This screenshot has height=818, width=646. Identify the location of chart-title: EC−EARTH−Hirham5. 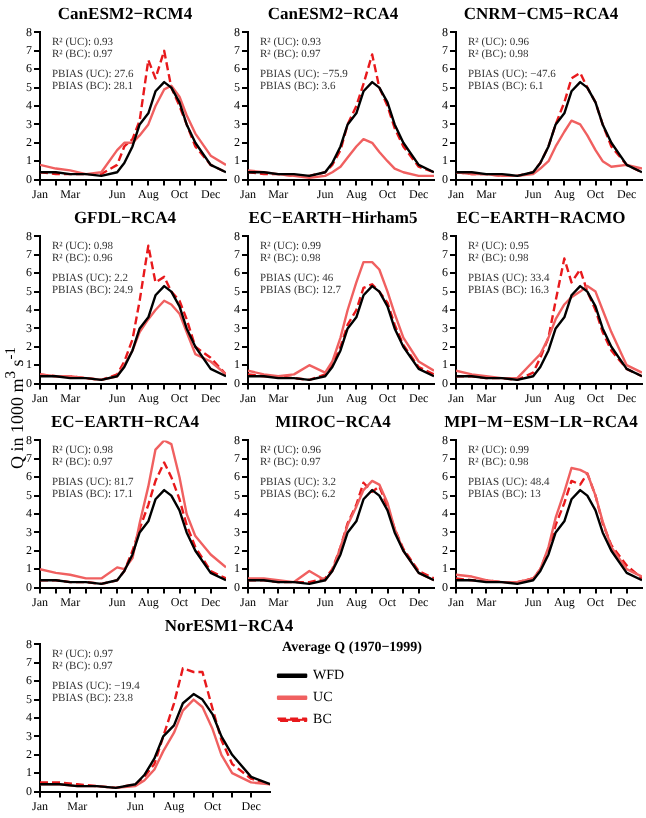
(333, 216).